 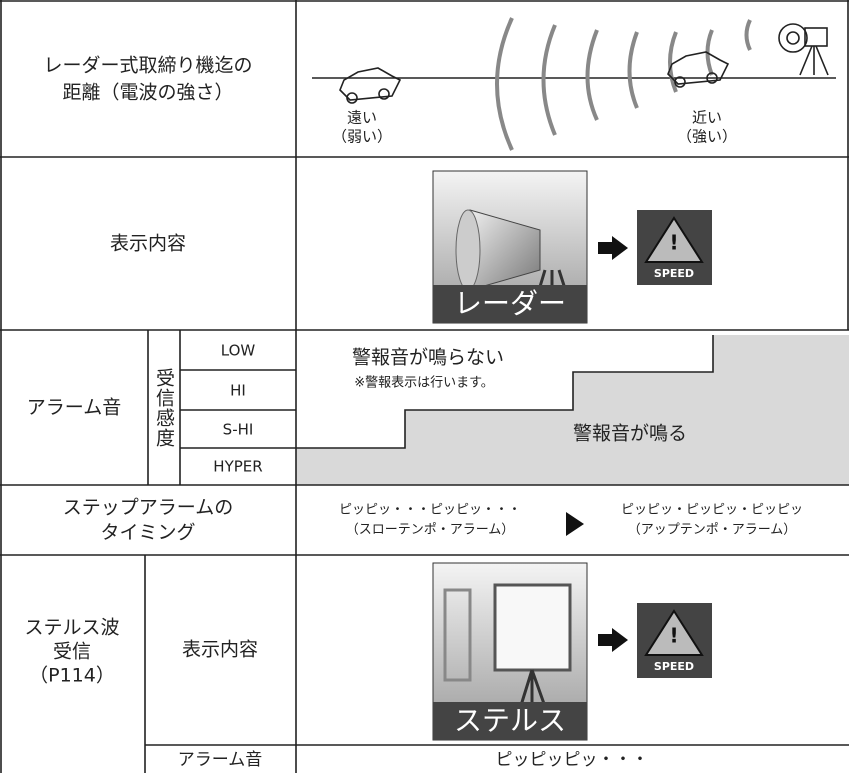 I want to click on camera, so click(x=803, y=49).